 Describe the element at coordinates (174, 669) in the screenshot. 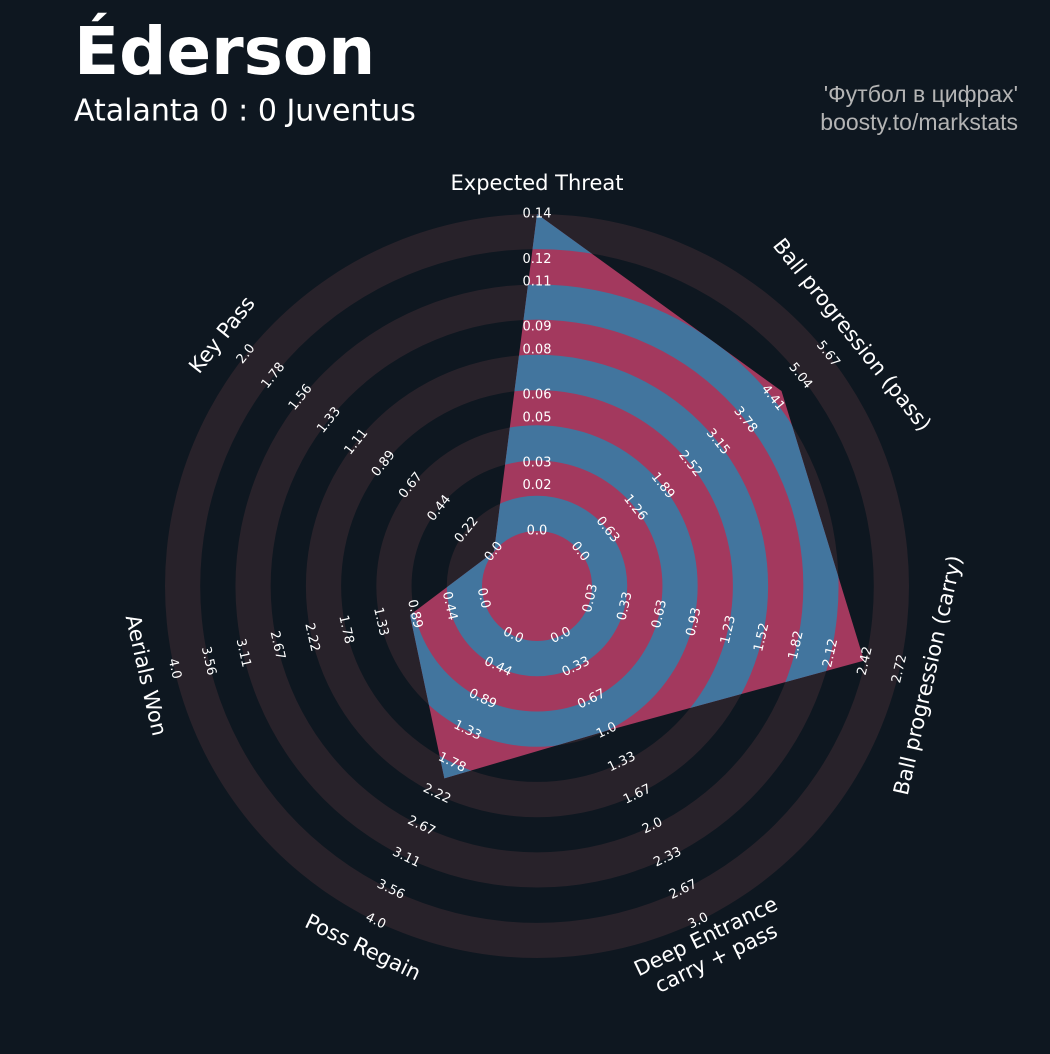

I see `tick-label: 4.0` at that location.